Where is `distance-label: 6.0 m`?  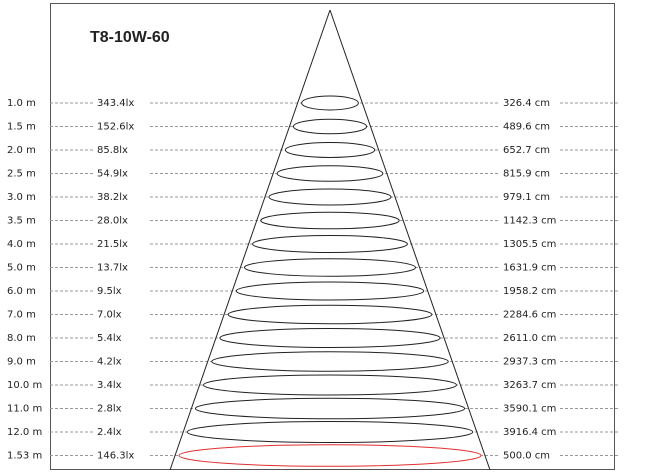 distance-label: 6.0 m is located at coordinates (21, 291).